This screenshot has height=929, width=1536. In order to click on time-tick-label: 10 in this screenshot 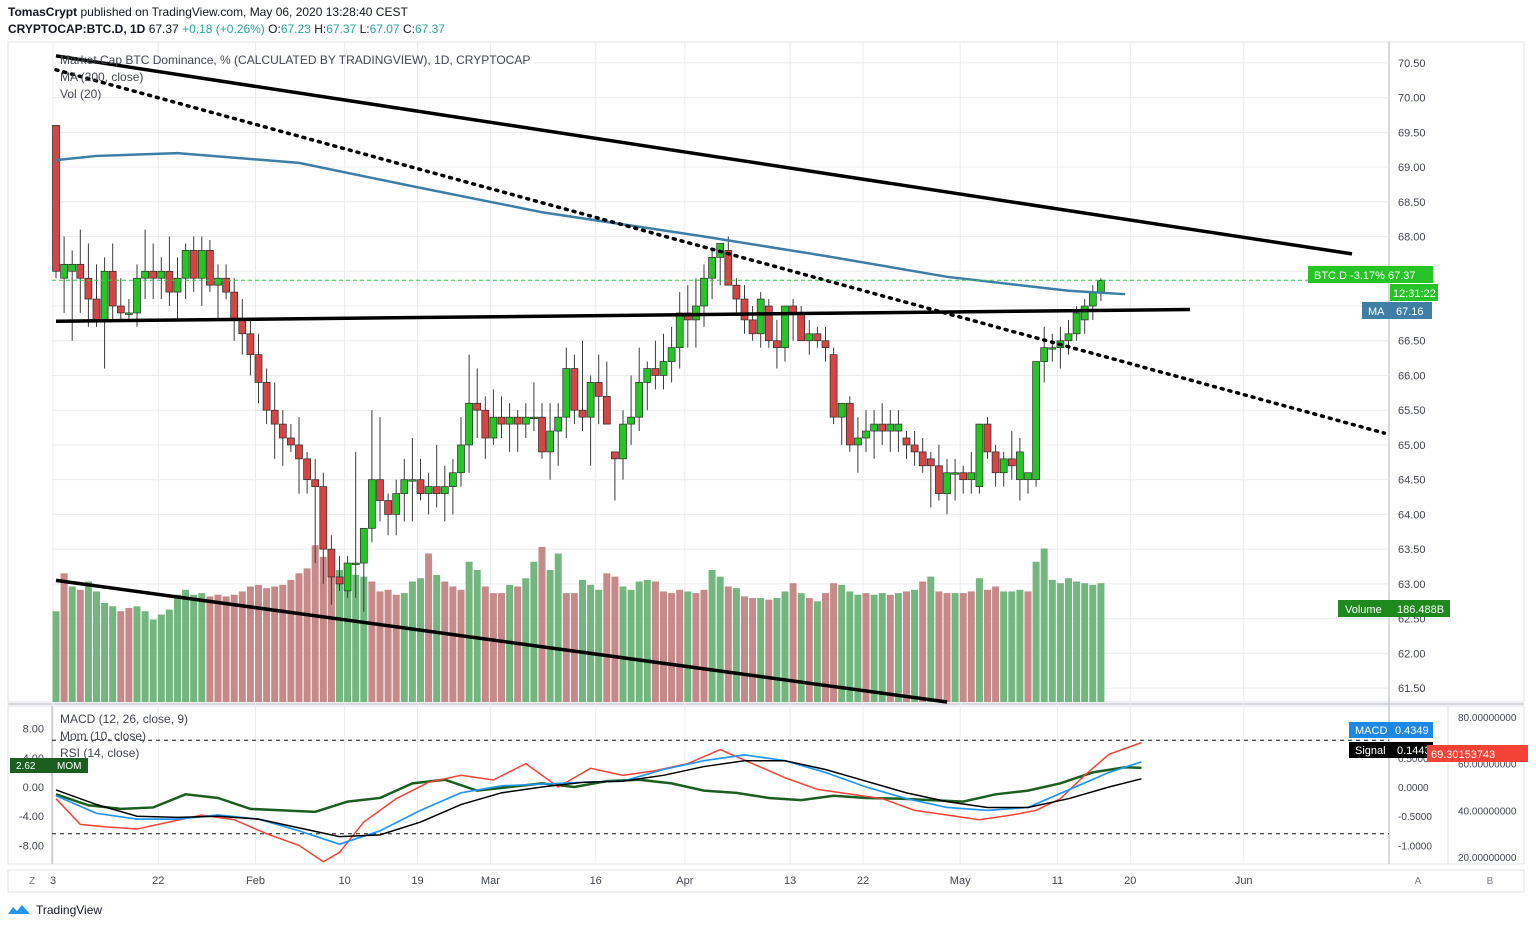, I will do `click(344, 881)`.